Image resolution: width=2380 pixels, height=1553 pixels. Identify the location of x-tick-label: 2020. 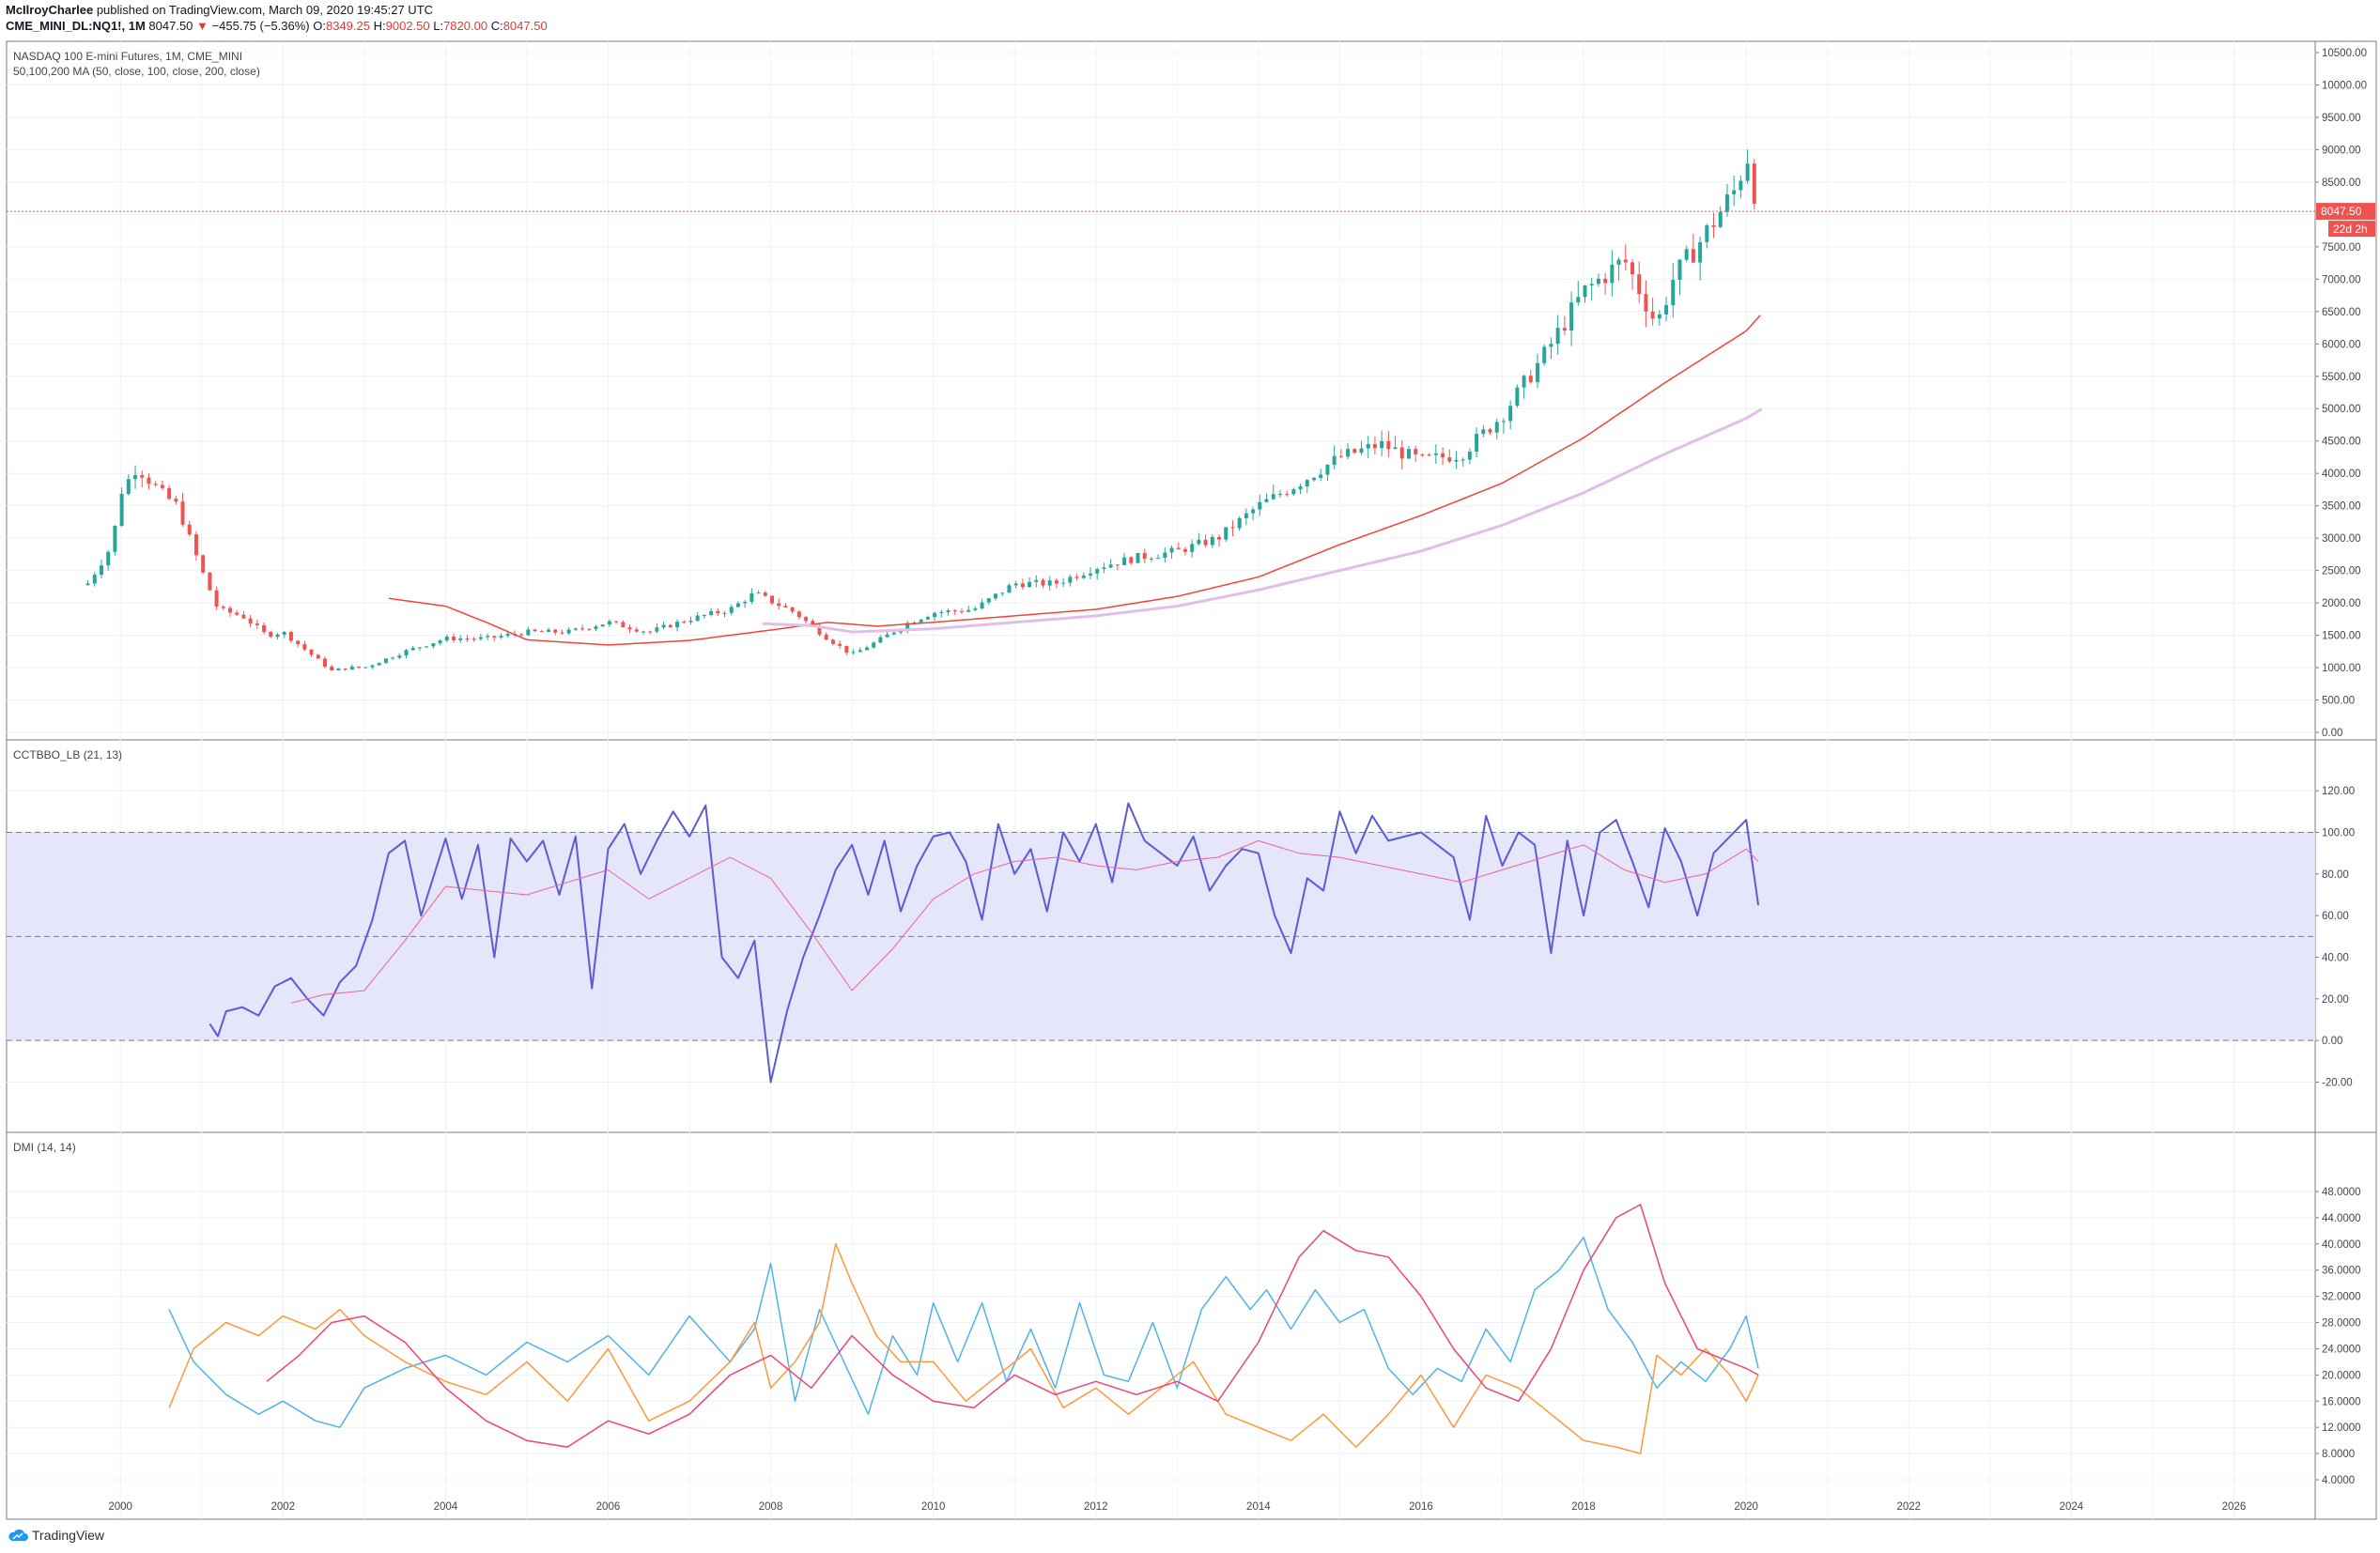
(1746, 1507).